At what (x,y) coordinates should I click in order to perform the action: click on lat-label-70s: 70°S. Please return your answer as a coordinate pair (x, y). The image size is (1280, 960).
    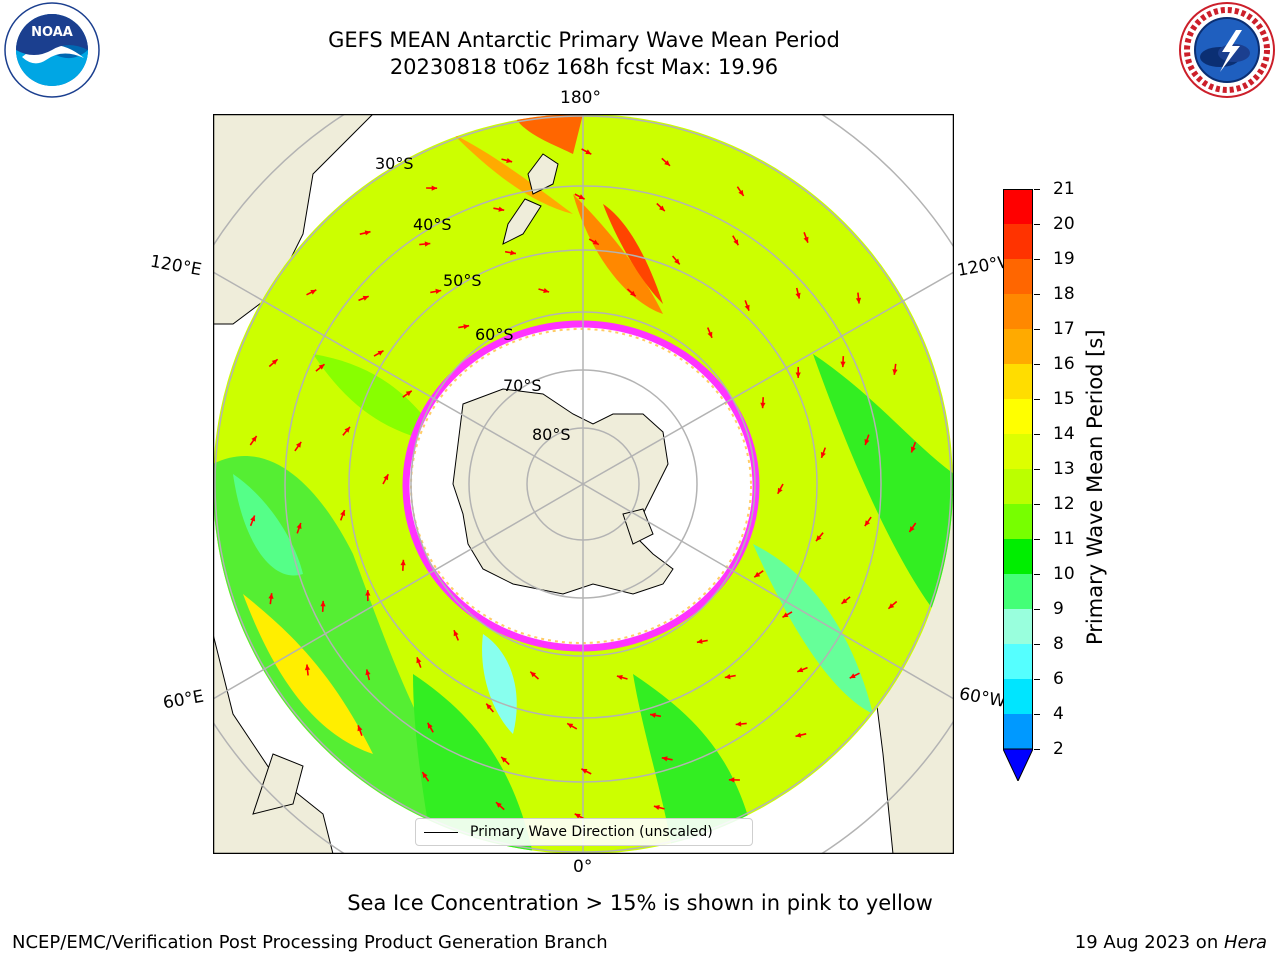
    Looking at the image, I should click on (522, 385).